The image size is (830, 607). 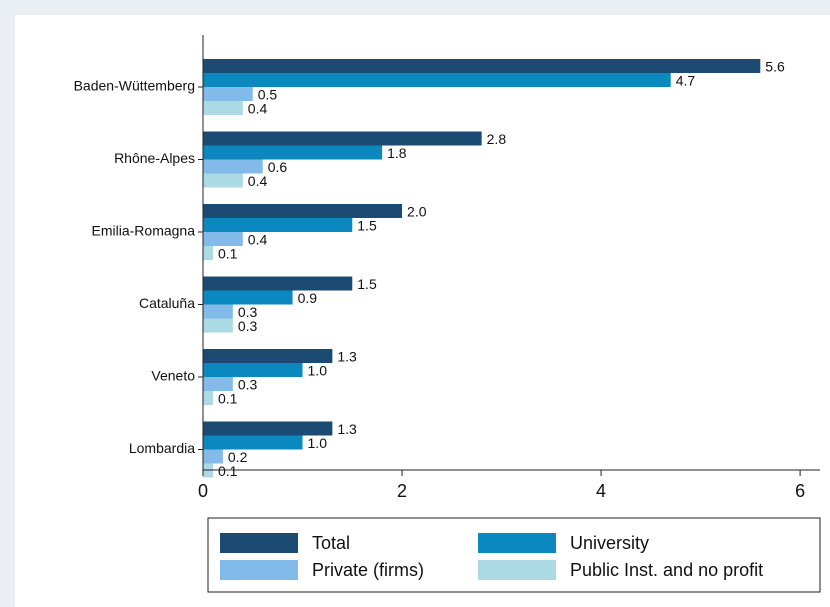 I want to click on value-label: 2.0, so click(x=417, y=212).